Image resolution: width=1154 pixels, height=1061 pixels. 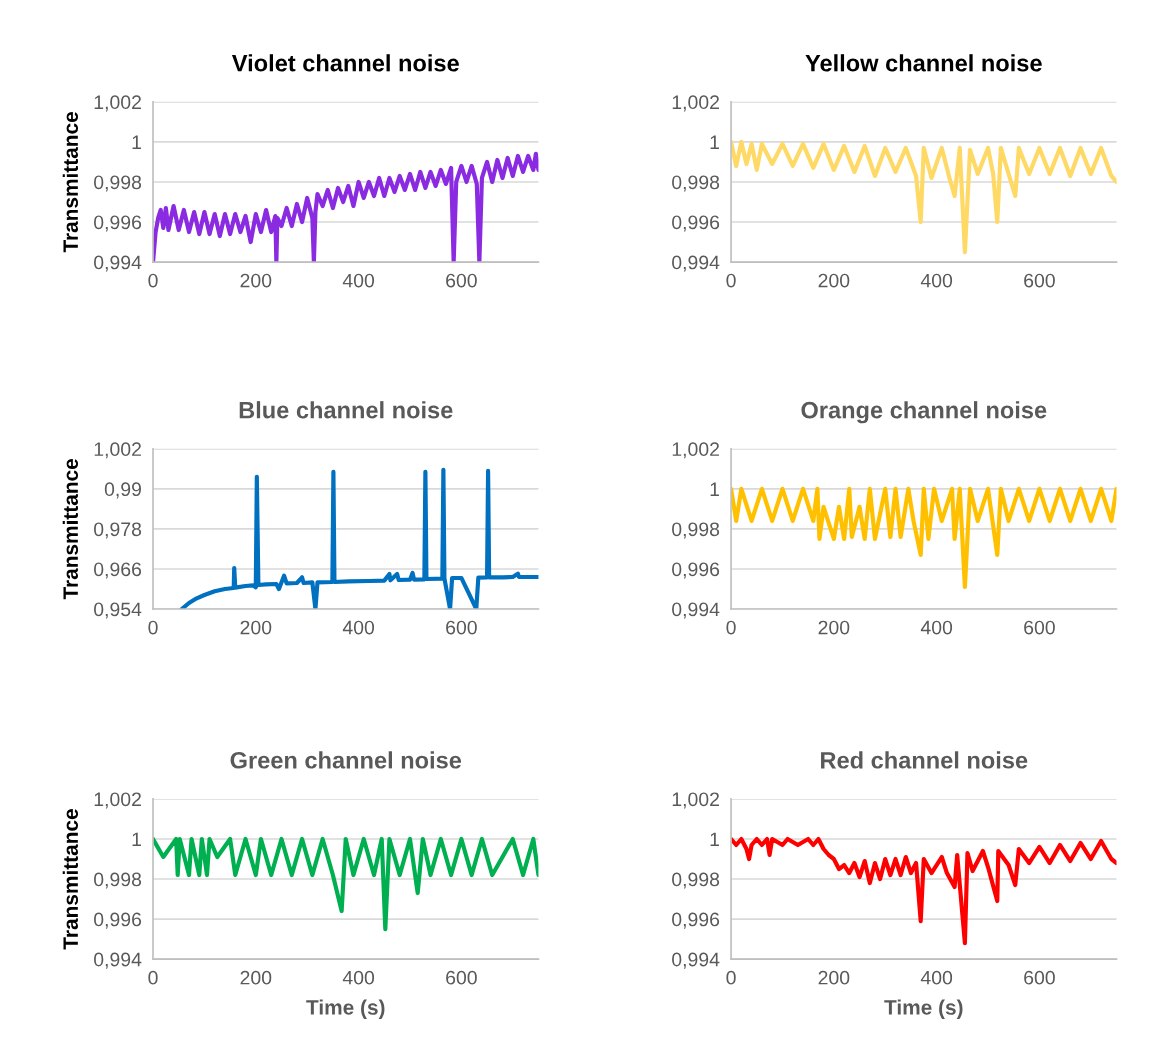 I want to click on y-tick-label: 0,966, so click(x=118, y=570).